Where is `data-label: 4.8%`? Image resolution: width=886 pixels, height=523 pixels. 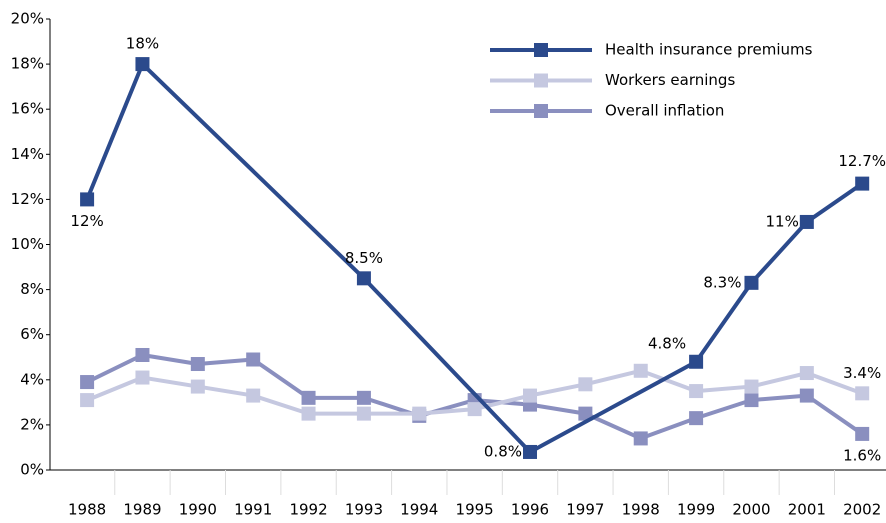 data-label: 4.8% is located at coordinates (667, 343).